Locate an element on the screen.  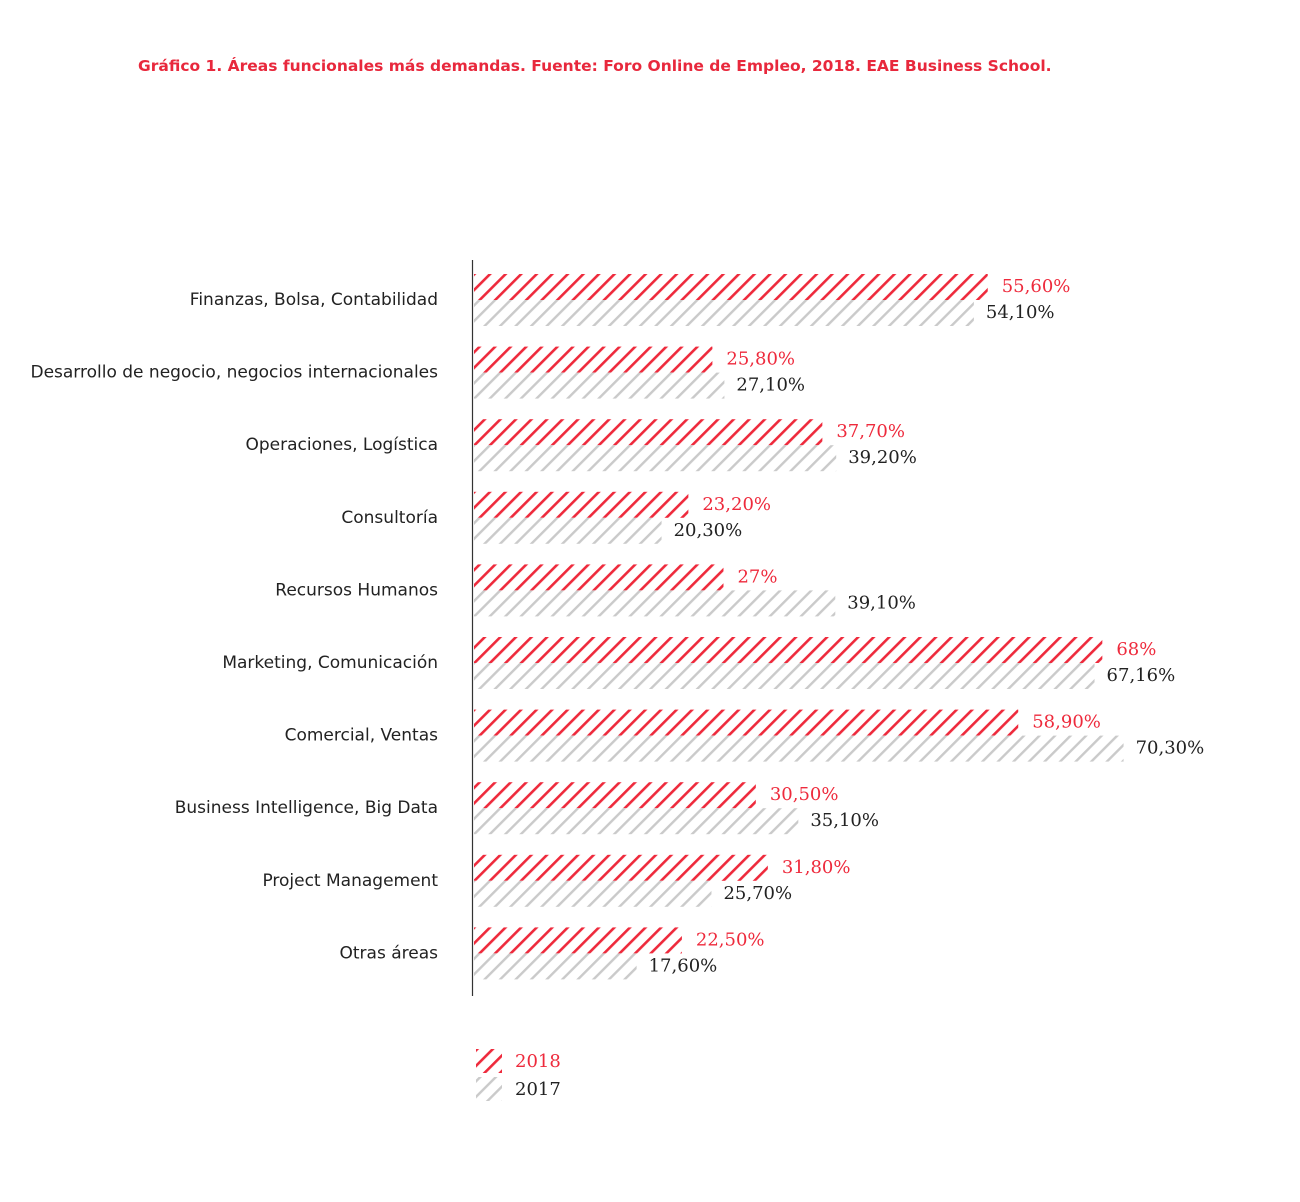
data-label-2018: 55,60% is located at coordinates (1036, 286).